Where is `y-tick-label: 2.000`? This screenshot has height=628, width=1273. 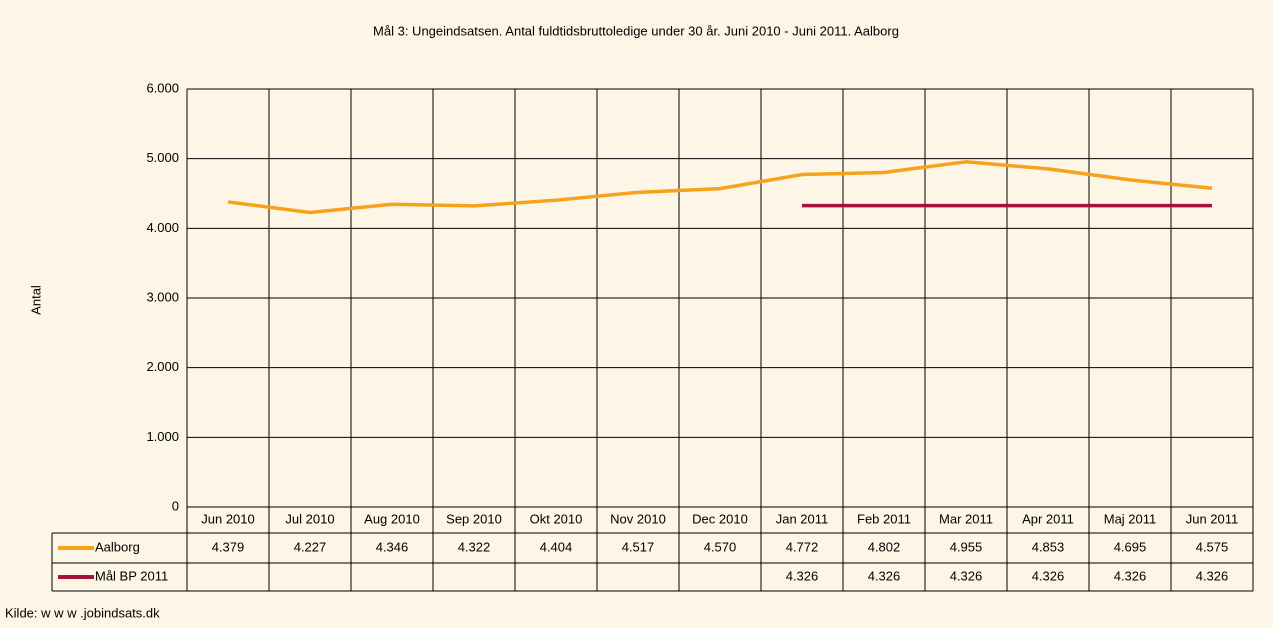
y-tick-label: 2.000 is located at coordinates (162, 366).